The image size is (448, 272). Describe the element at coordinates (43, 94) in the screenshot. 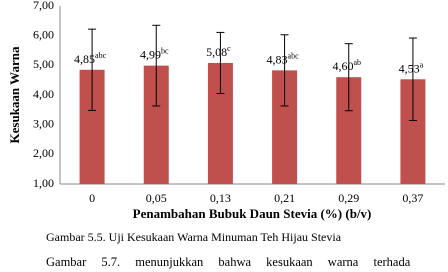

I see `y-tick-label: 4,00` at that location.